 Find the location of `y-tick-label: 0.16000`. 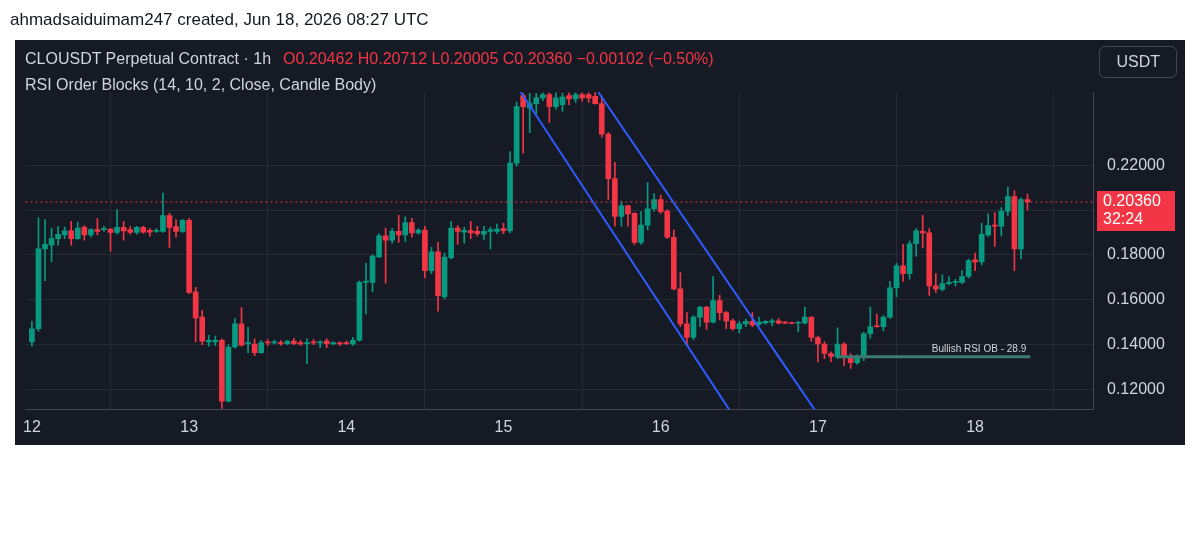

y-tick-label: 0.16000 is located at coordinates (1136, 299).